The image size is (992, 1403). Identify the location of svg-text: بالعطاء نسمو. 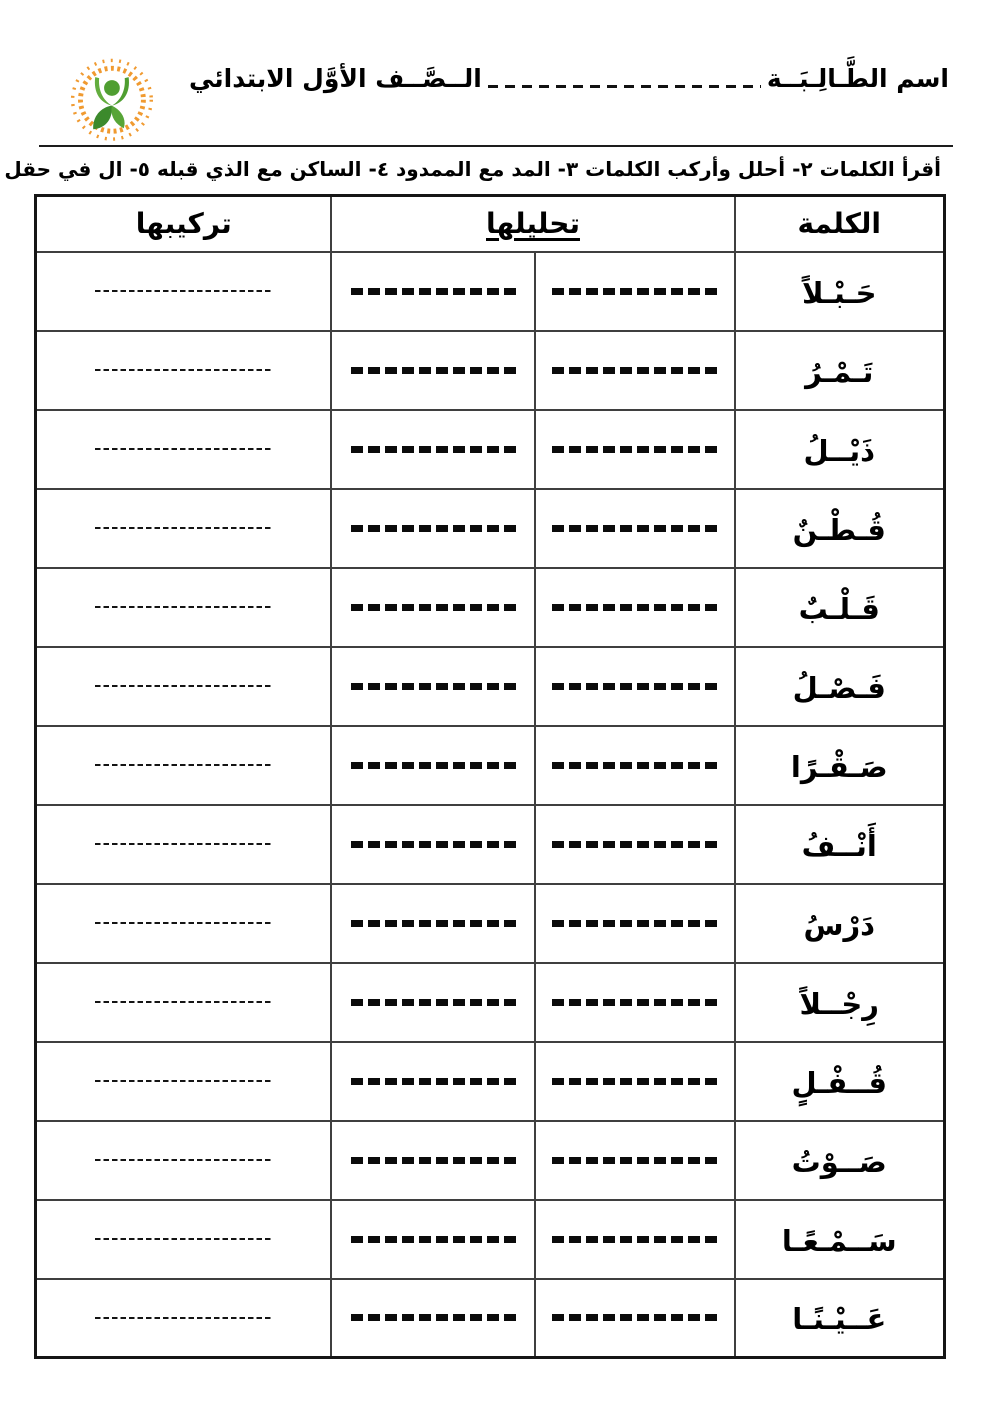
(54, 26).